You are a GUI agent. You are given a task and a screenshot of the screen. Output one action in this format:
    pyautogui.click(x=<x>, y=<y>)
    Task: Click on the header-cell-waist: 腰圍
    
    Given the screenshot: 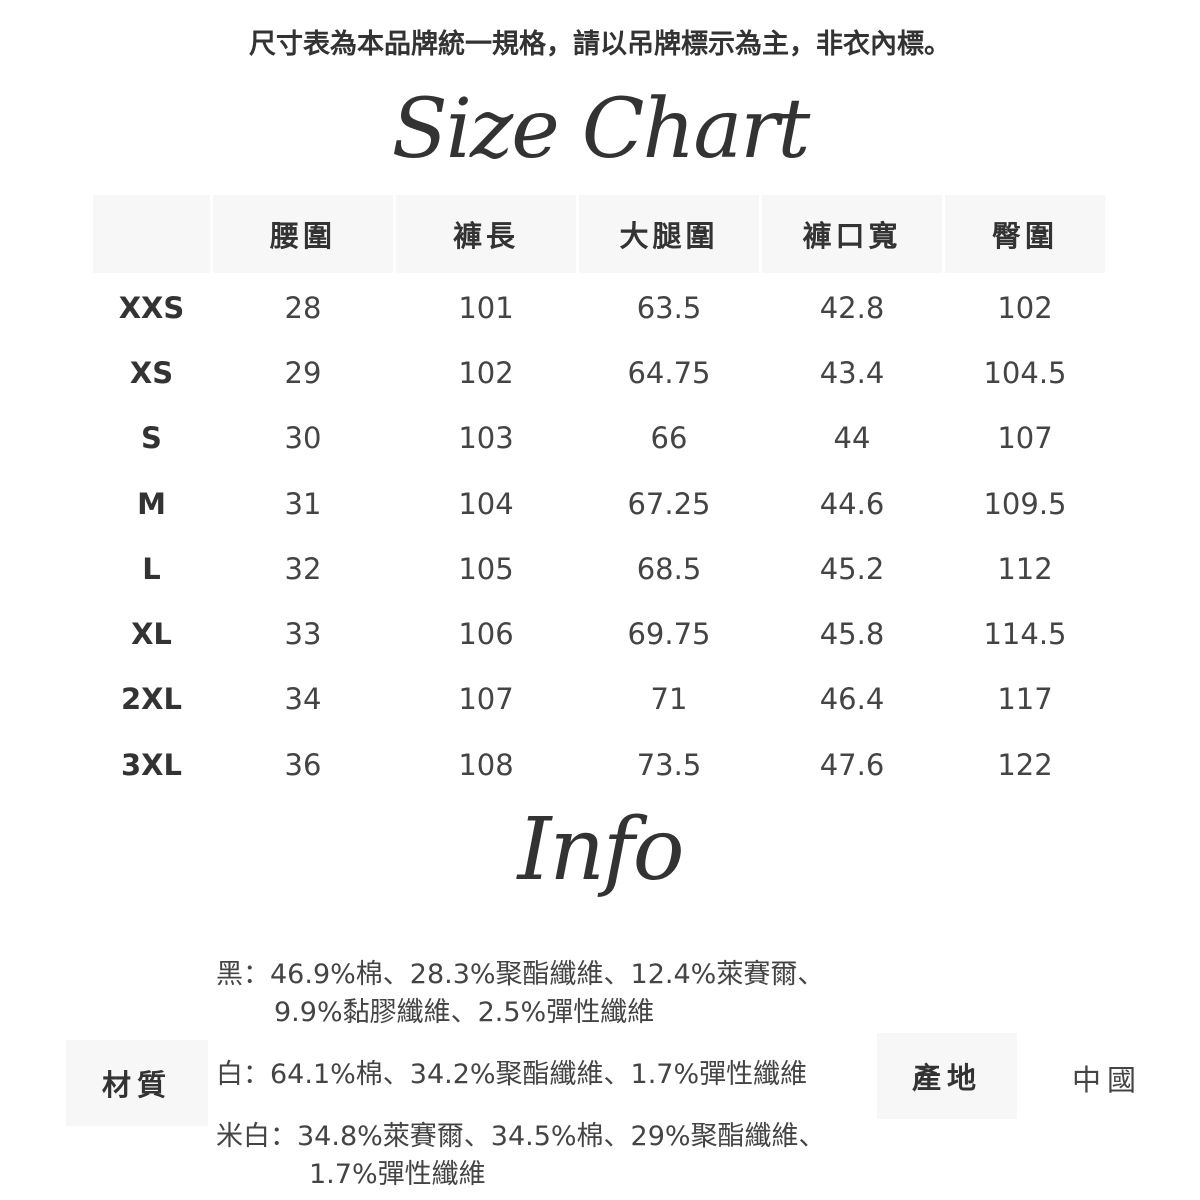 What is the action you would take?
    pyautogui.click(x=303, y=234)
    